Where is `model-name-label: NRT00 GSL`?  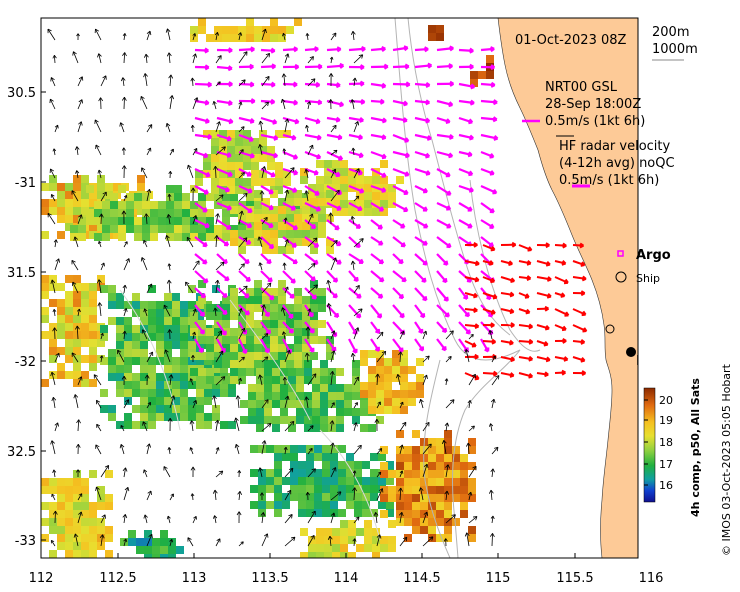
model-name-label: NRT00 GSL is located at coordinates (581, 87).